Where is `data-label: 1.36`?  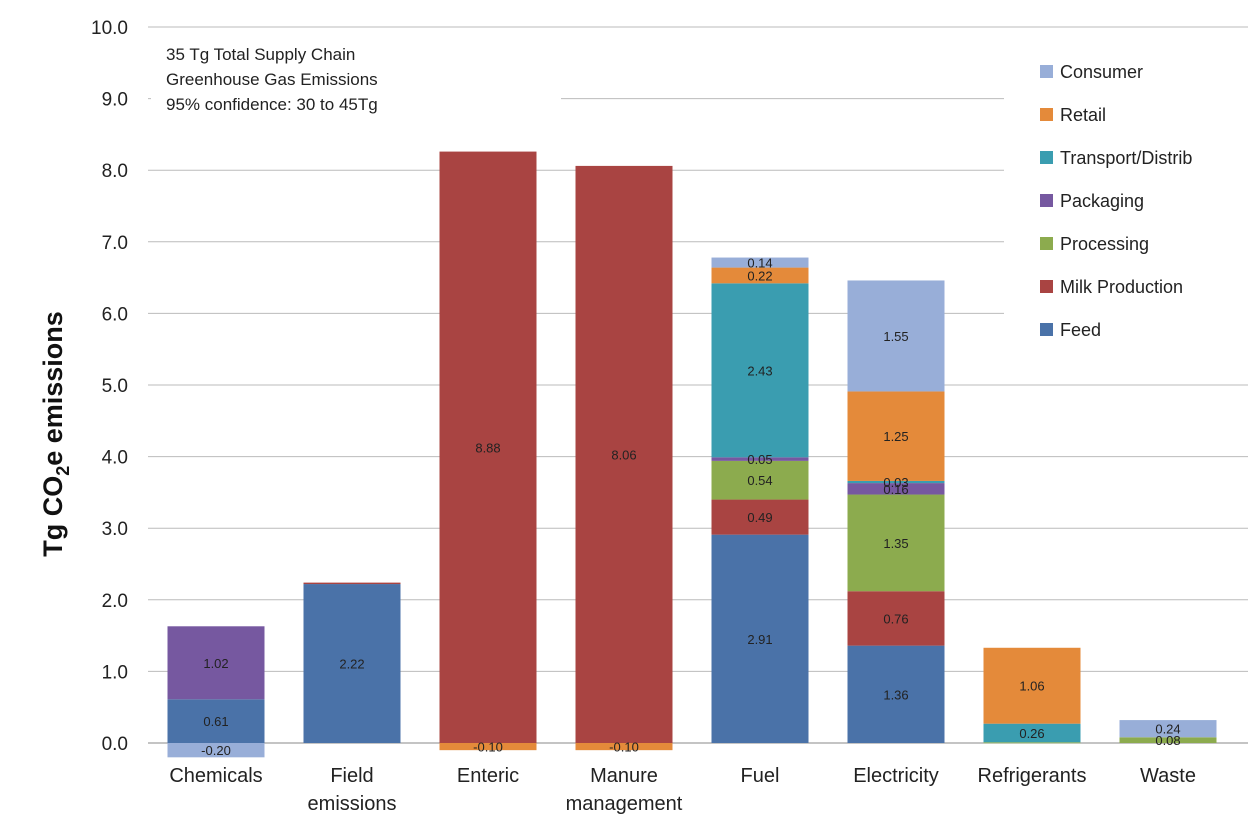
data-label: 1.36 is located at coordinates (895, 694).